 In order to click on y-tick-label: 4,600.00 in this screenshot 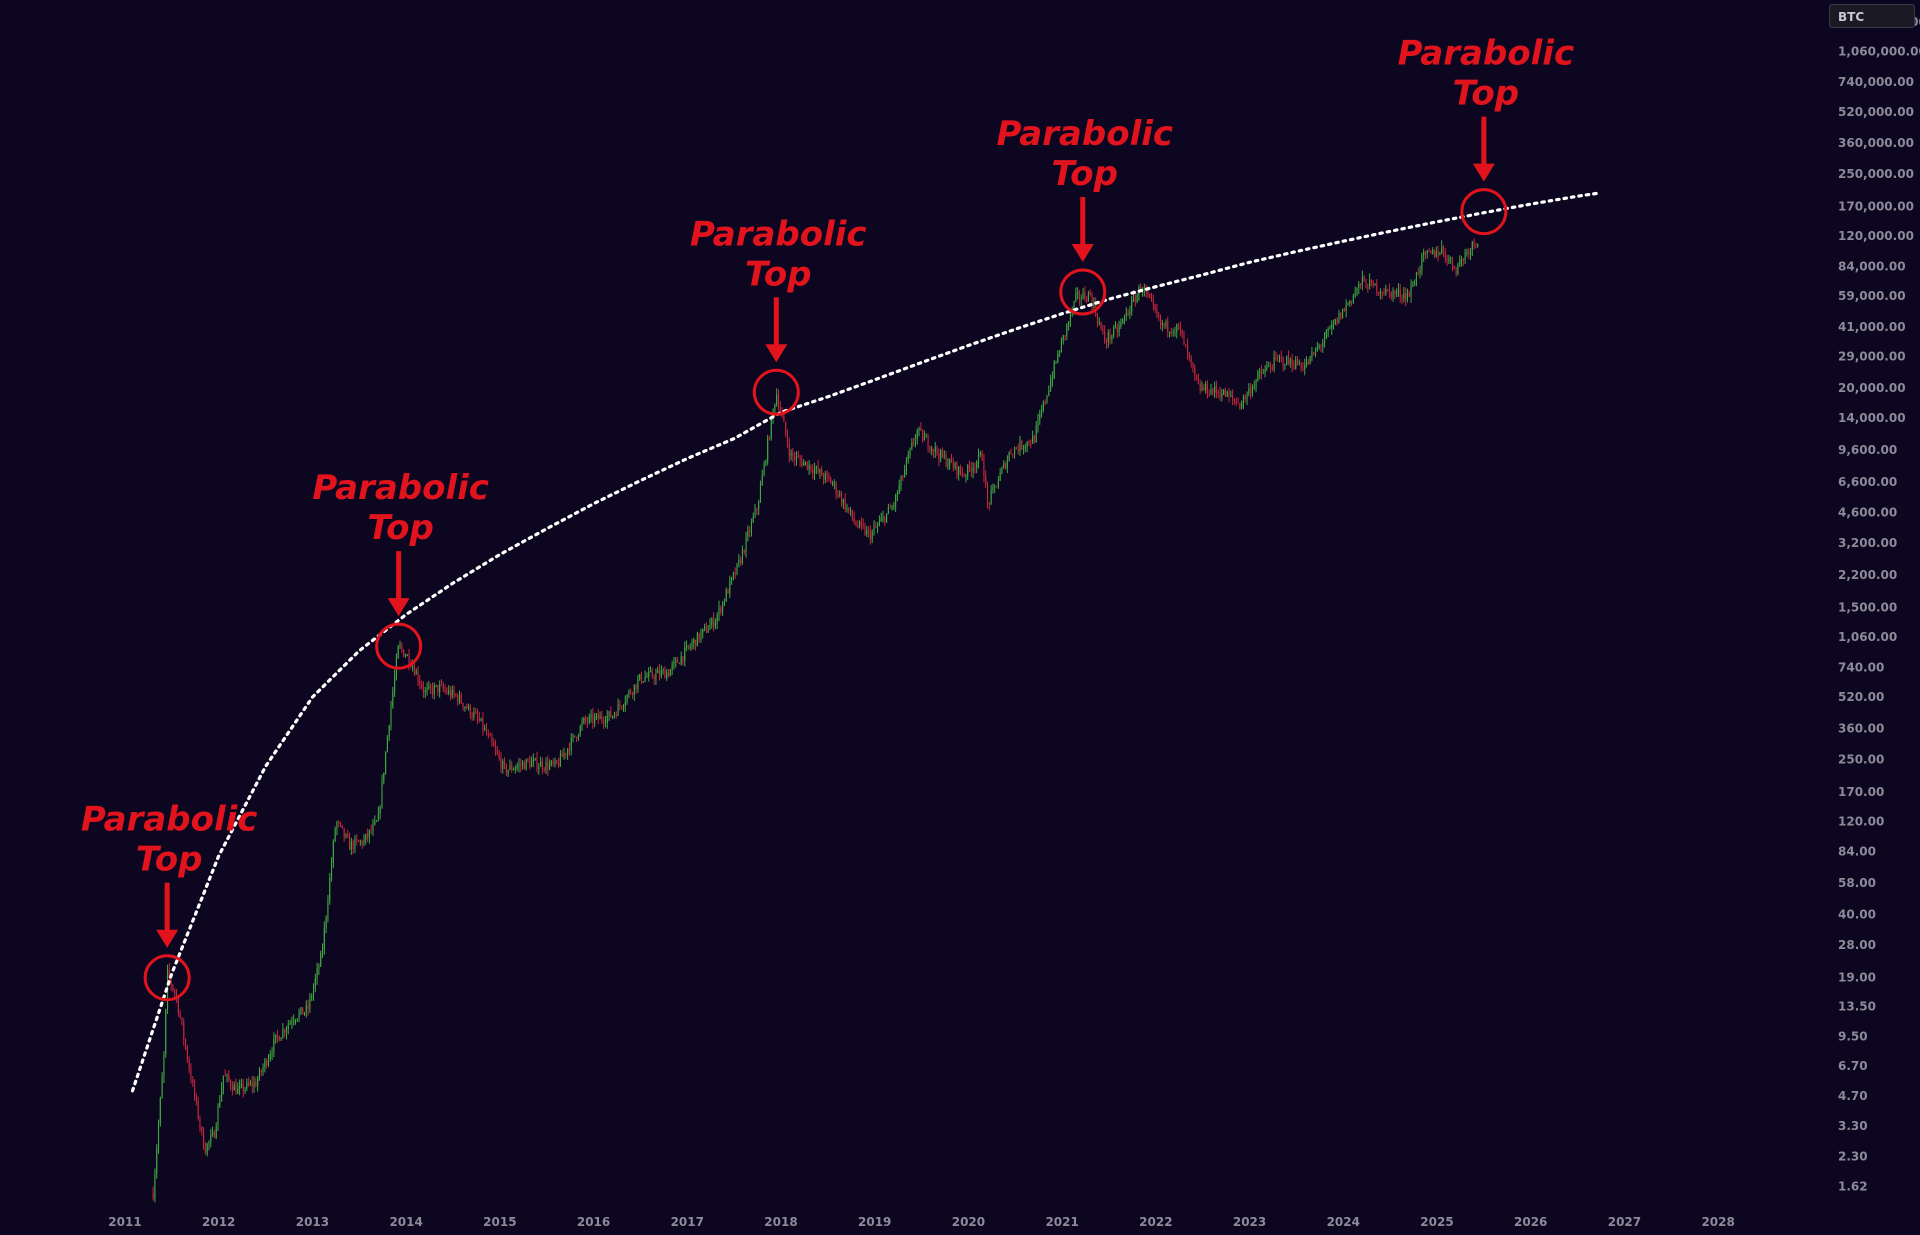, I will do `click(1867, 512)`.